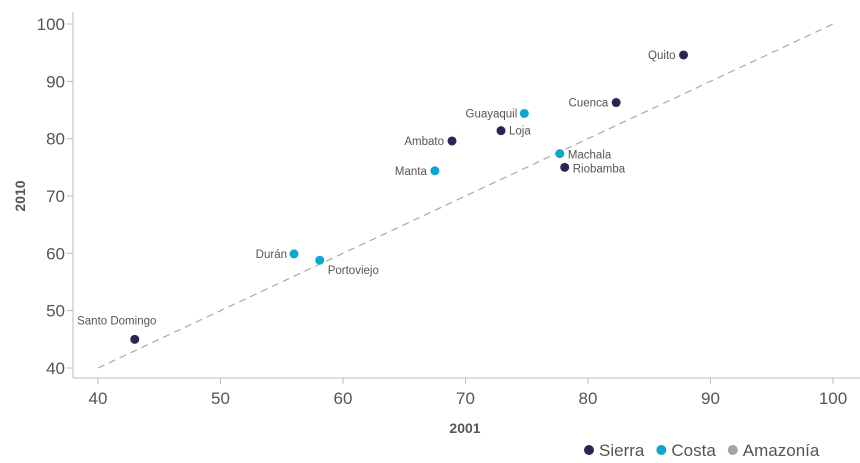  What do you see at coordinates (599, 169) in the screenshot?
I see `point-label: Riobamba` at bounding box center [599, 169].